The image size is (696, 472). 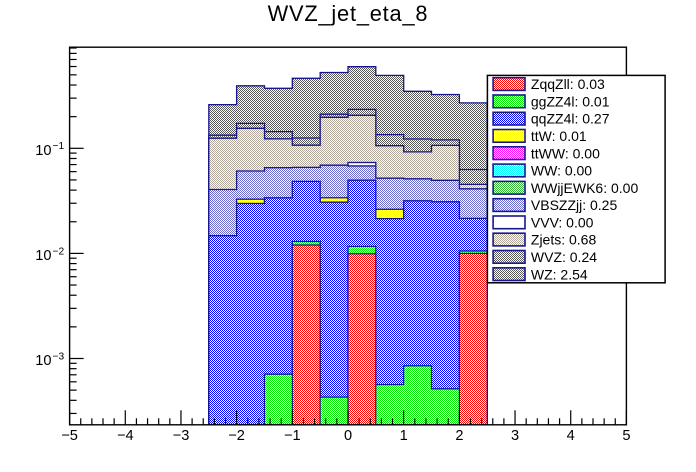 What do you see at coordinates (564, 240) in the screenshot?
I see `svg-text: Zjets: 0.68` at bounding box center [564, 240].